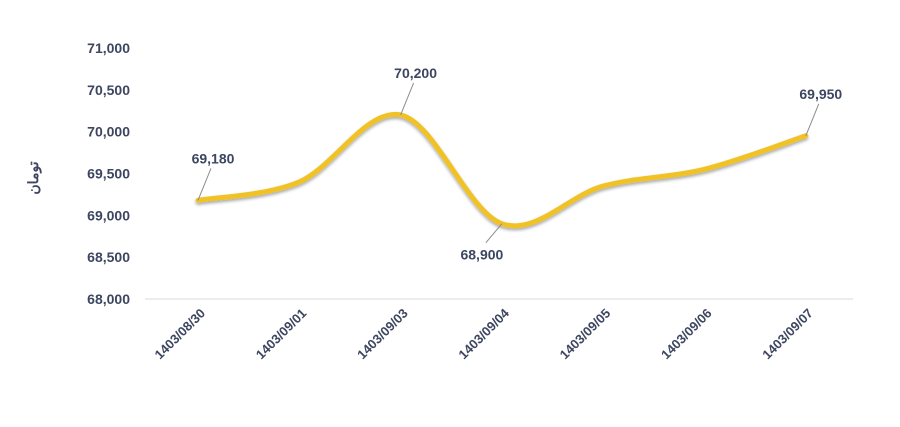 The image size is (900, 427). I want to click on y-tick-label: 69,000, so click(108, 215).